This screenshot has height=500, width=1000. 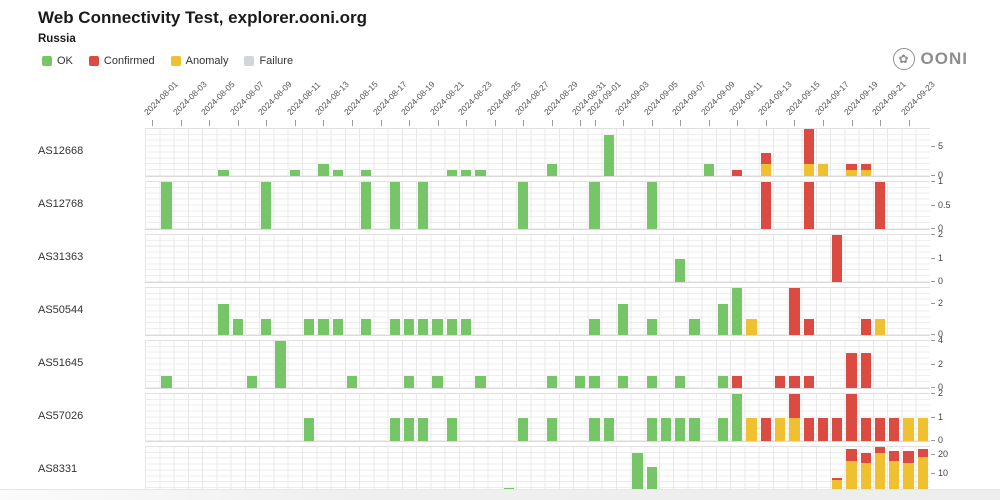 What do you see at coordinates (537, 311) in the screenshot?
I see `chart-row-panel-AS50544` at bounding box center [537, 311].